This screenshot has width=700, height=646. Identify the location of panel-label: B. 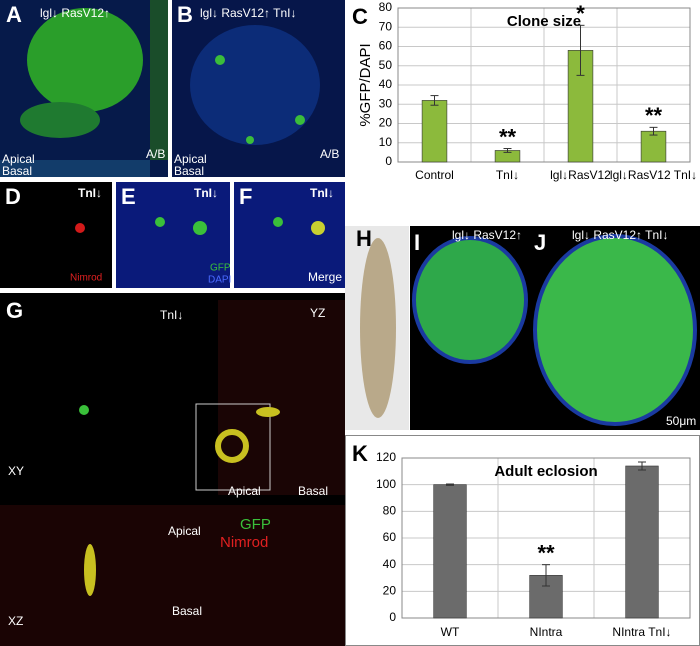
(185, 14).